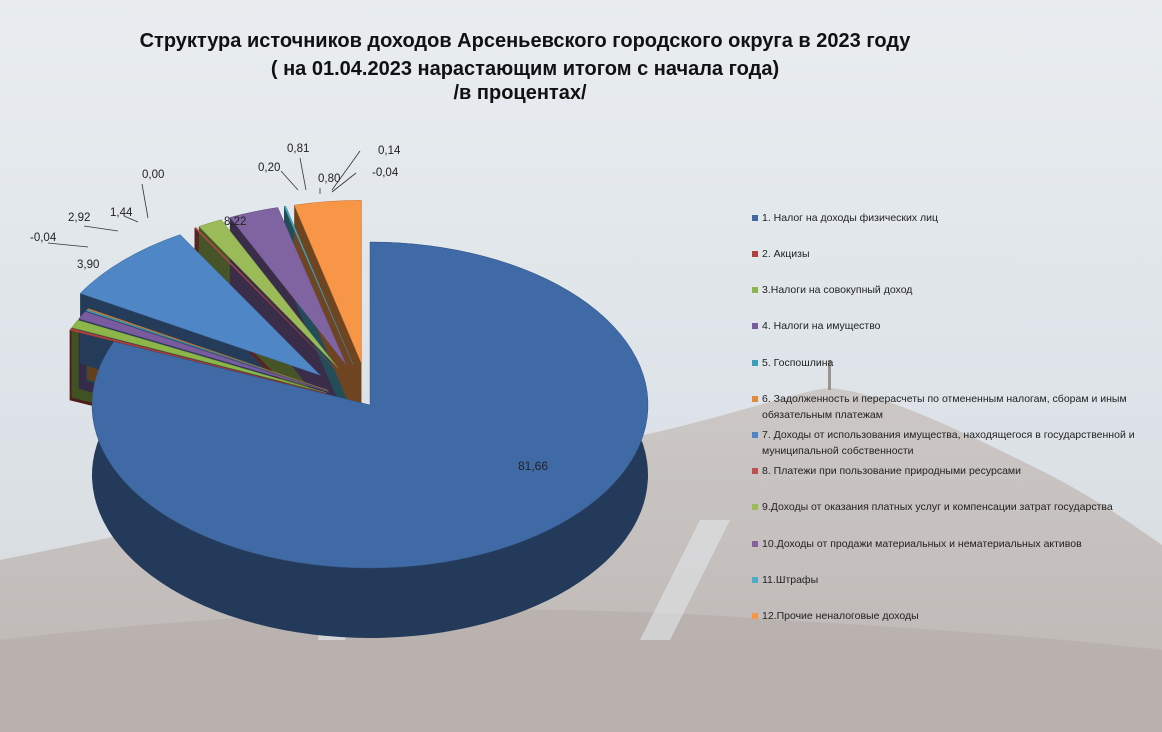 The width and height of the screenshot is (1162, 732). What do you see at coordinates (952, 363) in the screenshot?
I see `legend-item: 5. Госпошлина` at bounding box center [952, 363].